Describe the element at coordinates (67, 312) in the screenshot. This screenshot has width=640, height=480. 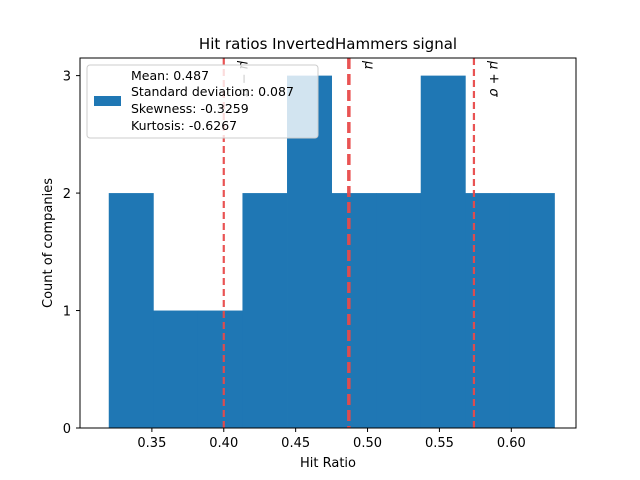
I see `y-tick-label-2: 1` at that location.